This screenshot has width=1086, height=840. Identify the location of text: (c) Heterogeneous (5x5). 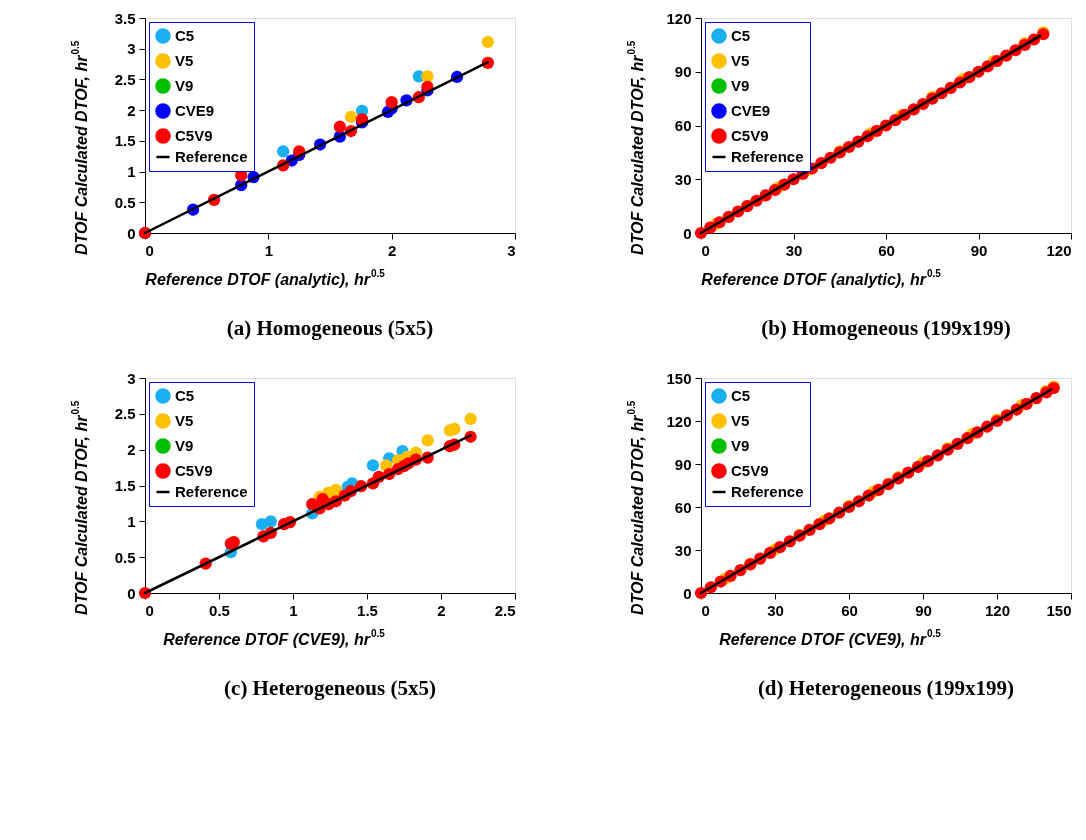
(330, 688).